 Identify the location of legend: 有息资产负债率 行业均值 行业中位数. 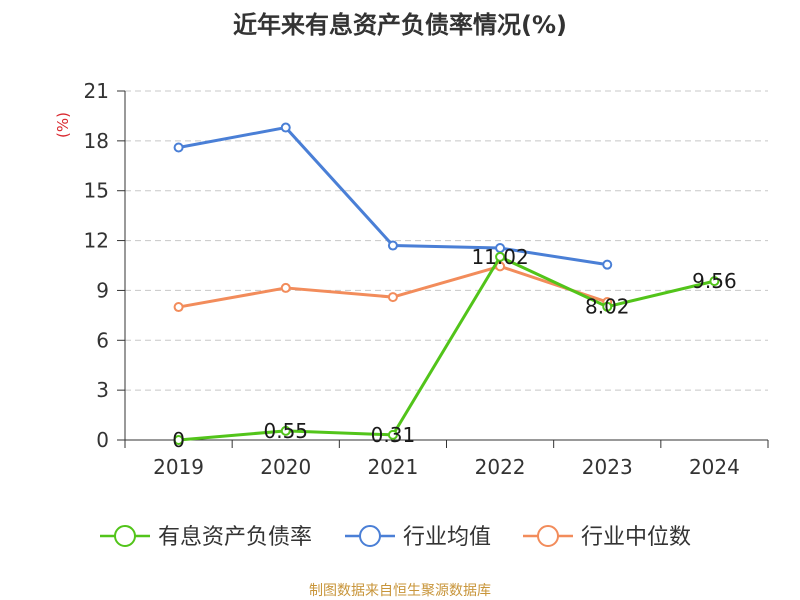
(395, 537).